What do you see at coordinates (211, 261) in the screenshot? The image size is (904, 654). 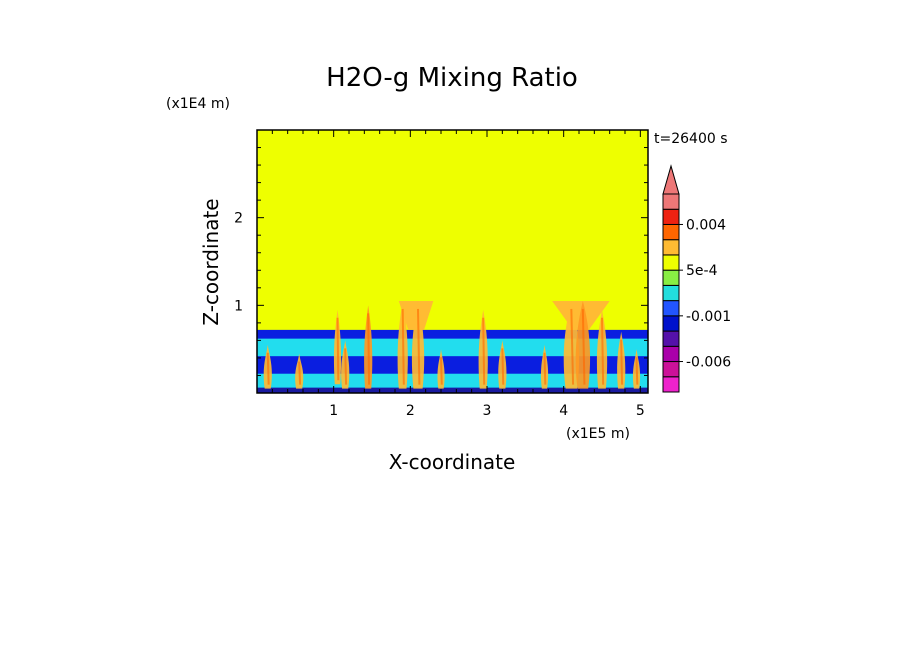 I see `y-axis-label: Z-coordinate` at bounding box center [211, 261].